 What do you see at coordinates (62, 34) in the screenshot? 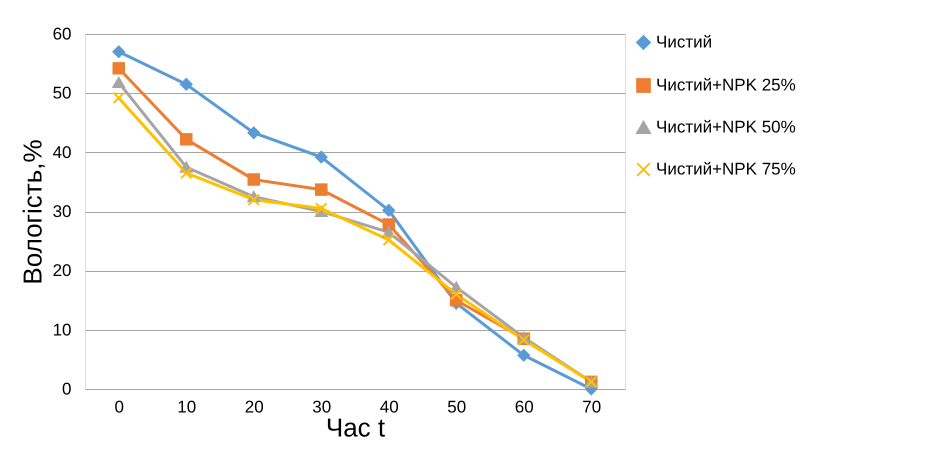
I see `y-tick-label: 60` at bounding box center [62, 34].